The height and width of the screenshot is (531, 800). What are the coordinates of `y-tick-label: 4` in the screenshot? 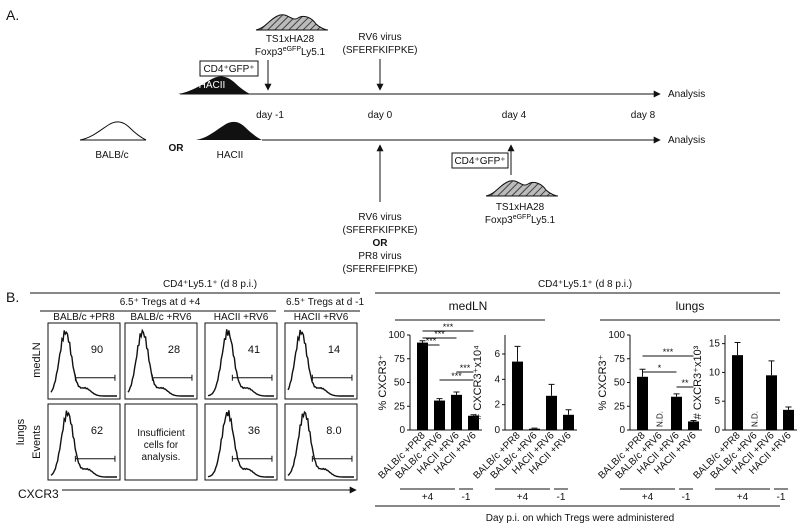 It's located at (497, 379).